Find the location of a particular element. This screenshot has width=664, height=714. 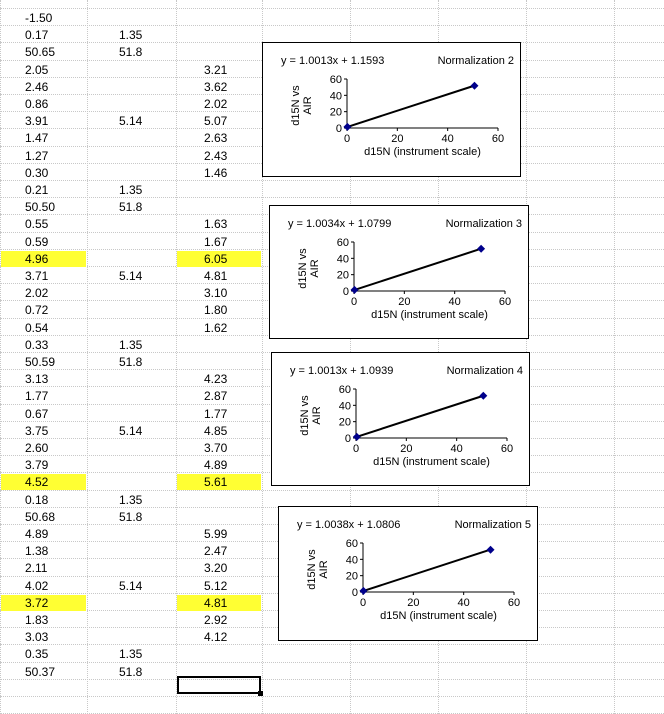

cell-a-row-3: 50.65 is located at coordinates (40, 52).